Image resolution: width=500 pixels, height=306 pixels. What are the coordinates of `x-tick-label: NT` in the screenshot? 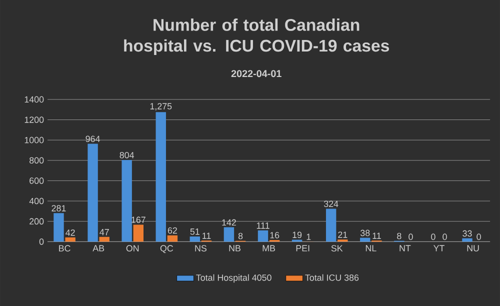 It's located at (405, 248).